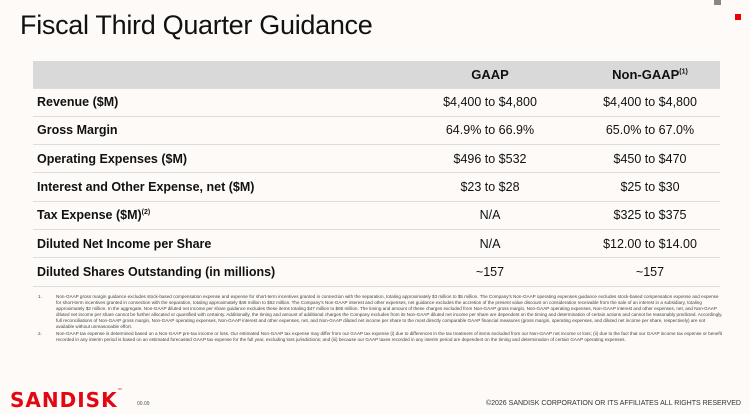  What do you see at coordinates (216, 130) in the screenshot?
I see `row-label: Gross Margin` at bounding box center [216, 130].